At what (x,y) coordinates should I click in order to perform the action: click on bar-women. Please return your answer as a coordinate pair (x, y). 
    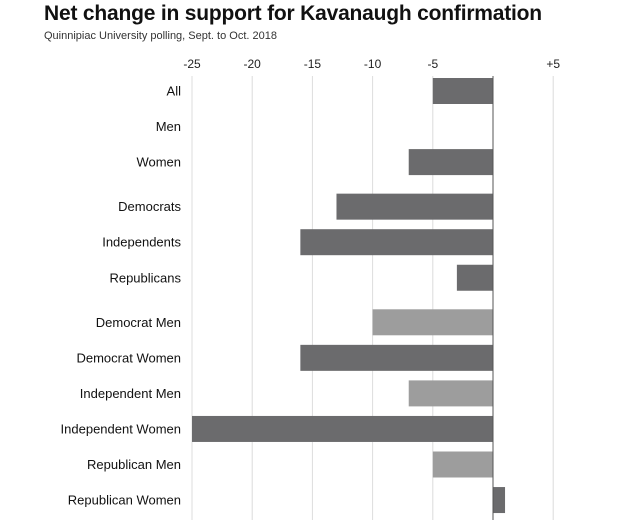
    Looking at the image, I should click on (450, 162).